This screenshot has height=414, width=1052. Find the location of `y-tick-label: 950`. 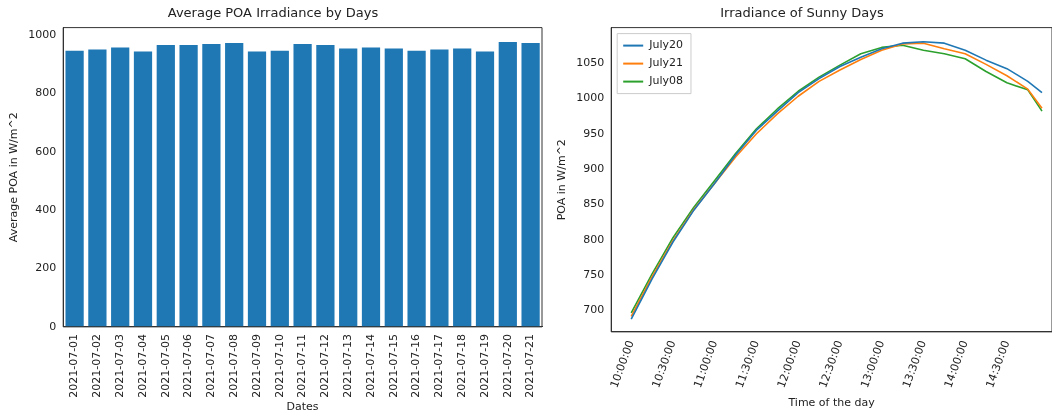

y-tick-label: 950 is located at coordinates (594, 133).